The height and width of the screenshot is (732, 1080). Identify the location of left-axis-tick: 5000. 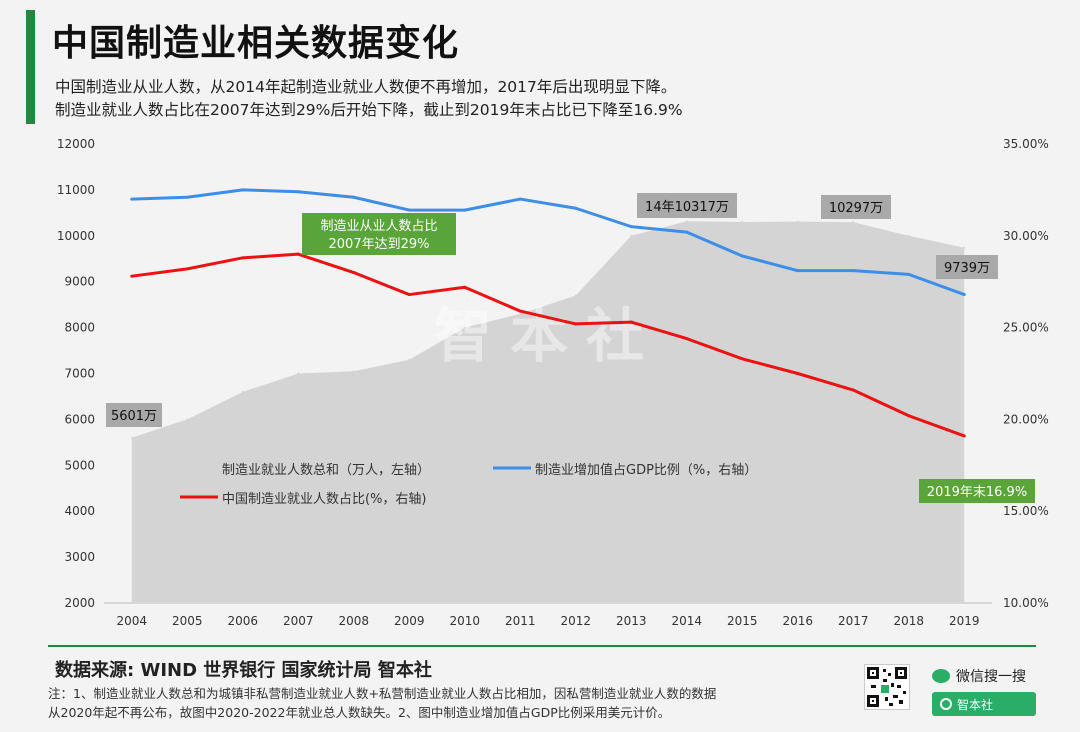
(79, 465).